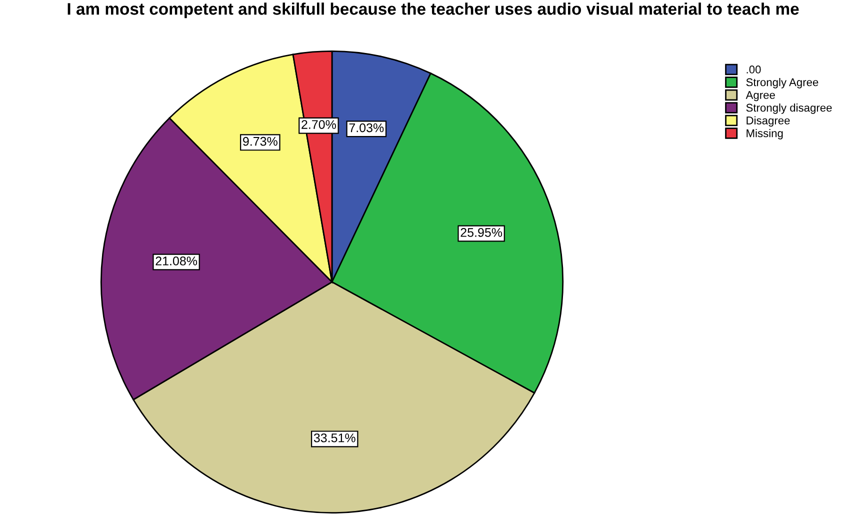 This screenshot has height=516, width=866. Describe the element at coordinates (782, 83) in the screenshot. I see `legend-label: Strongly Agree` at that location.